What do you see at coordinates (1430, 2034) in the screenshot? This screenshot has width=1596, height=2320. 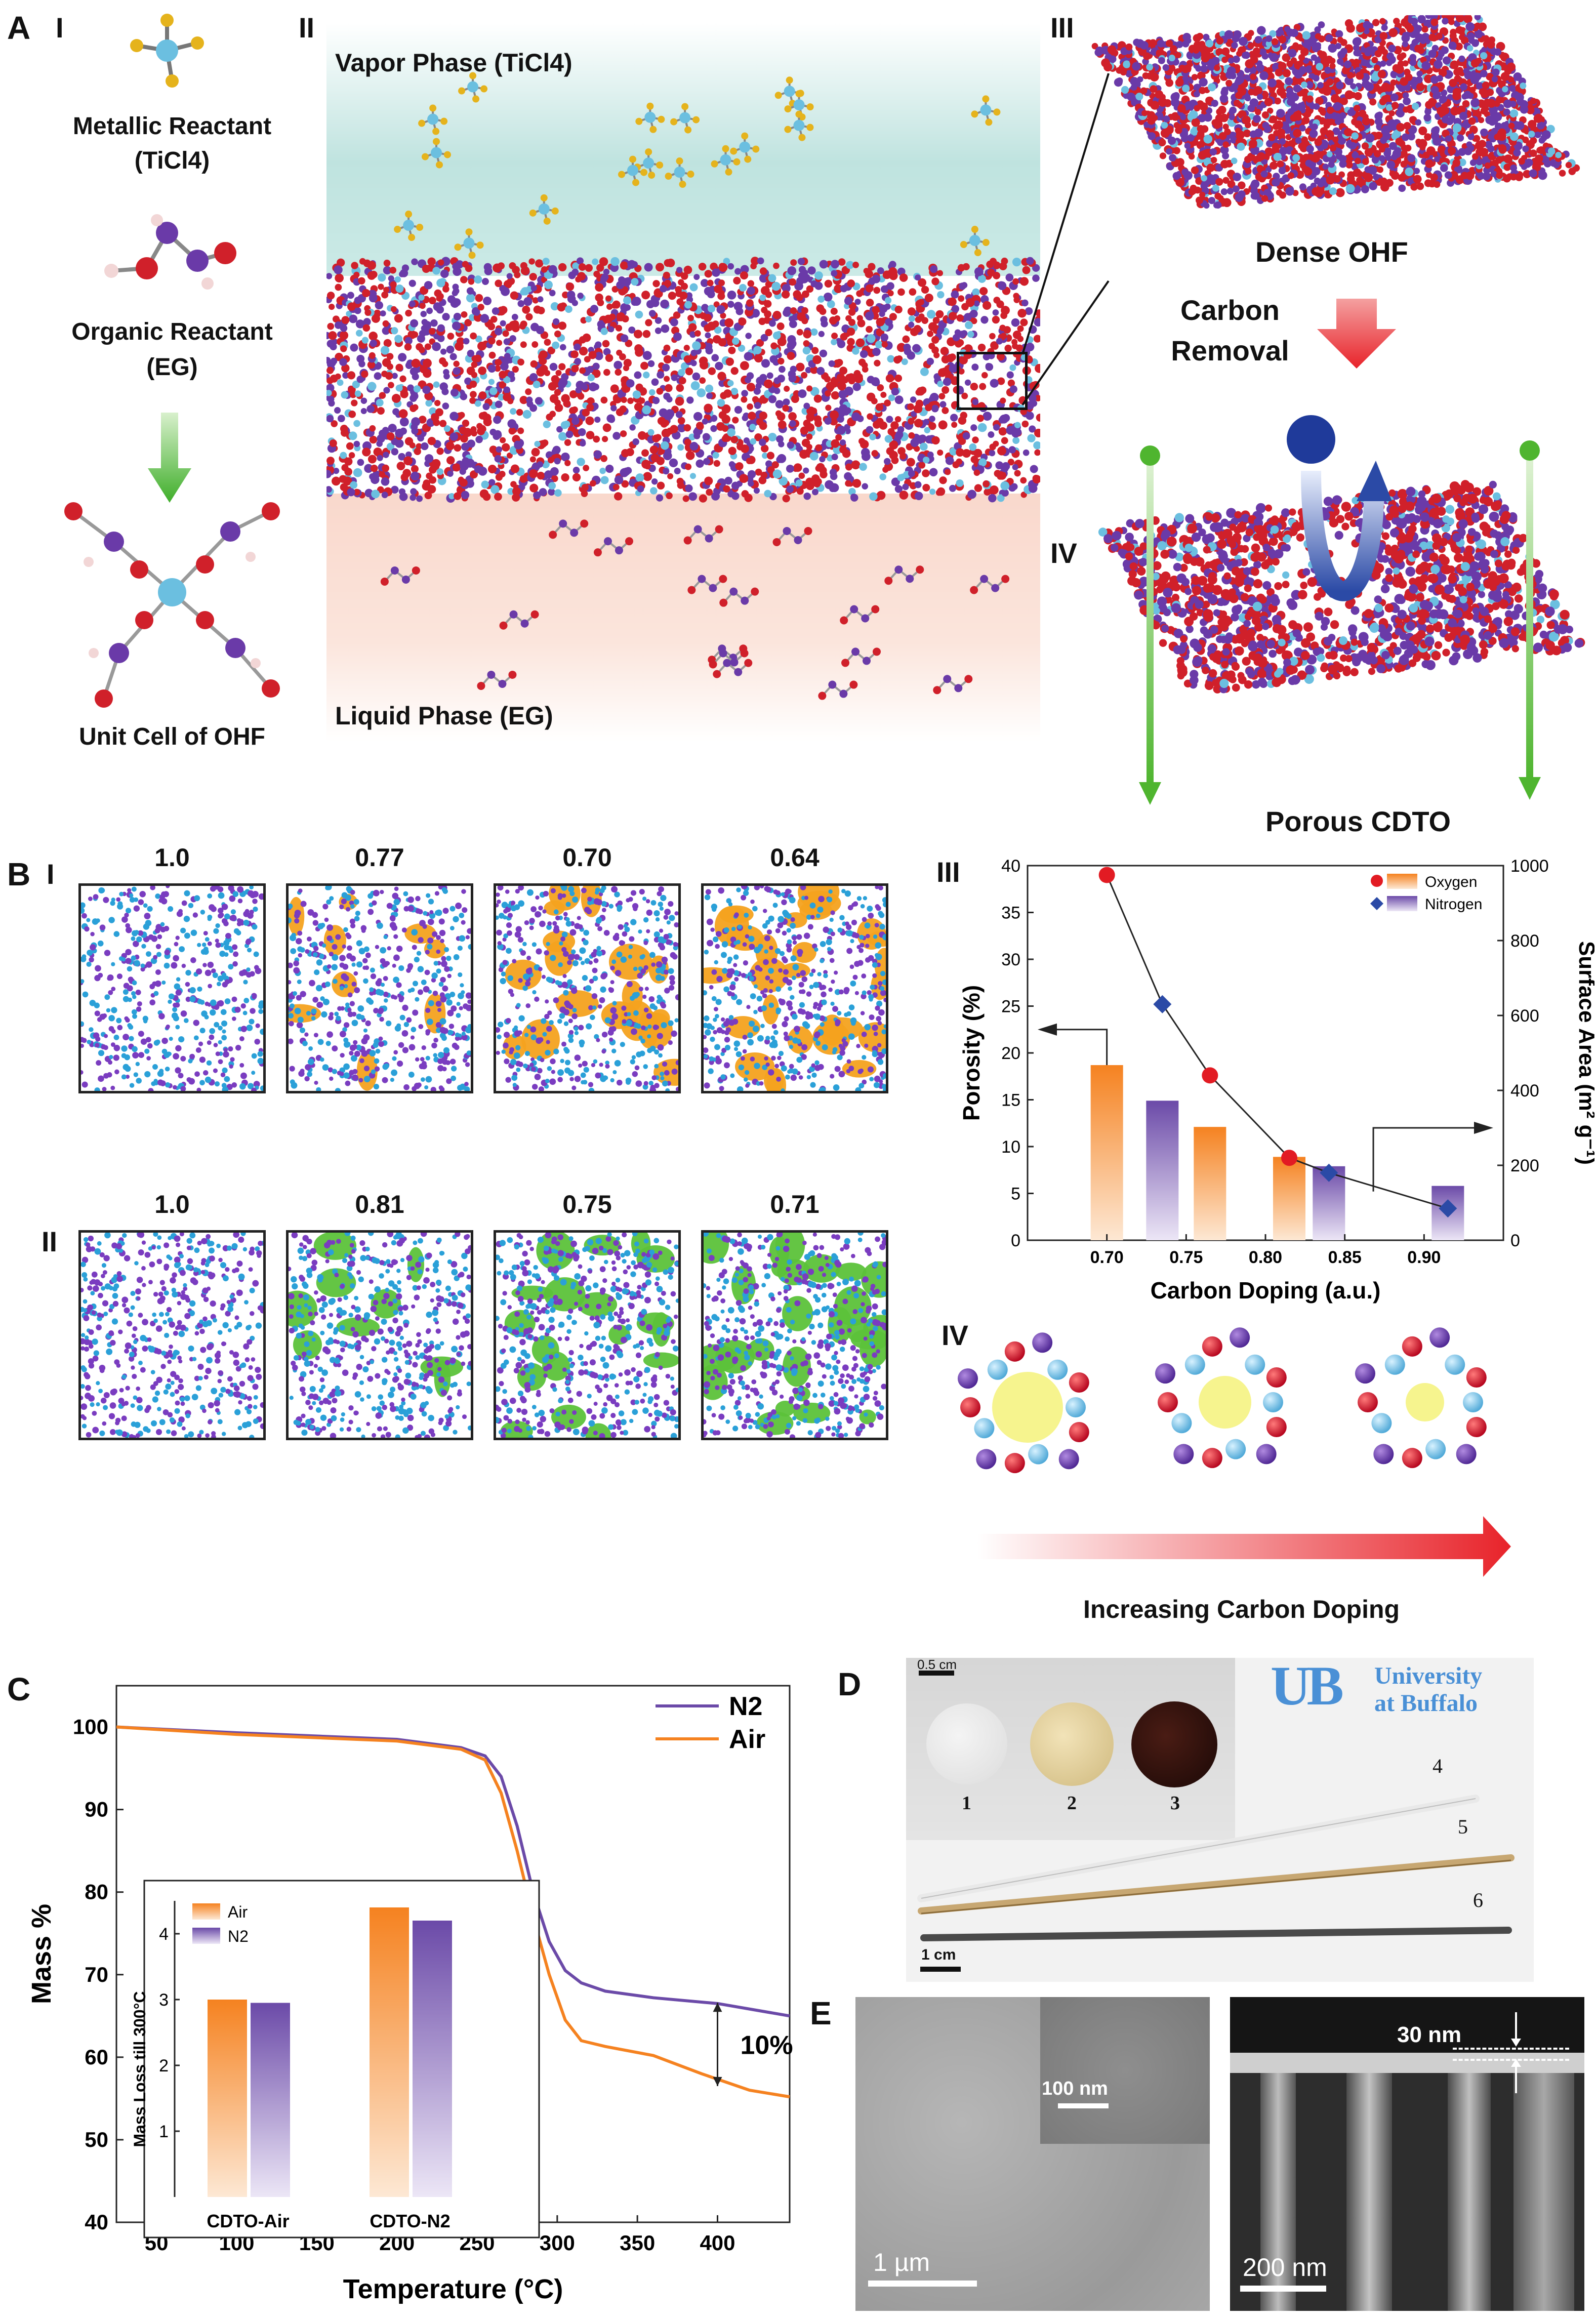 I see `thickness-label: 30 nm` at bounding box center [1430, 2034].